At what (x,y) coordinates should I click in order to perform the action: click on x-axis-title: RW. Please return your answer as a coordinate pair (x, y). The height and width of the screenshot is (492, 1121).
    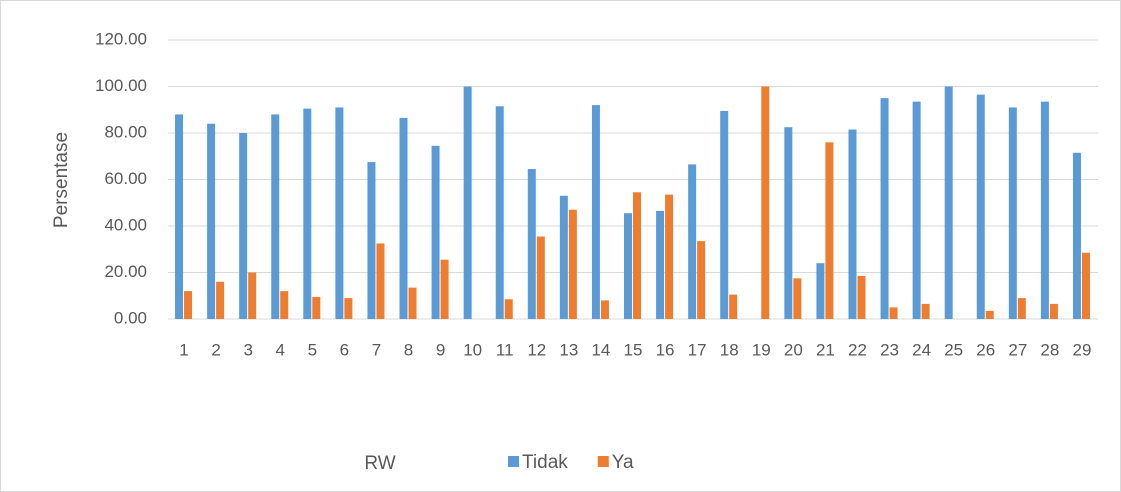
    Looking at the image, I should click on (379, 463).